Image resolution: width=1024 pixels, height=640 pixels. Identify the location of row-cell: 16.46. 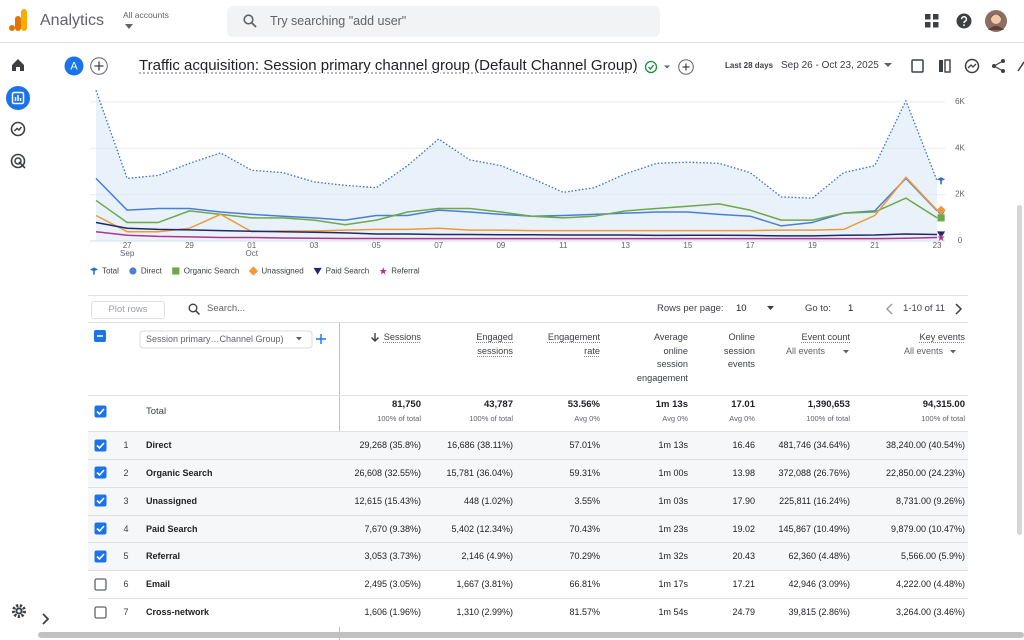
(743, 445).